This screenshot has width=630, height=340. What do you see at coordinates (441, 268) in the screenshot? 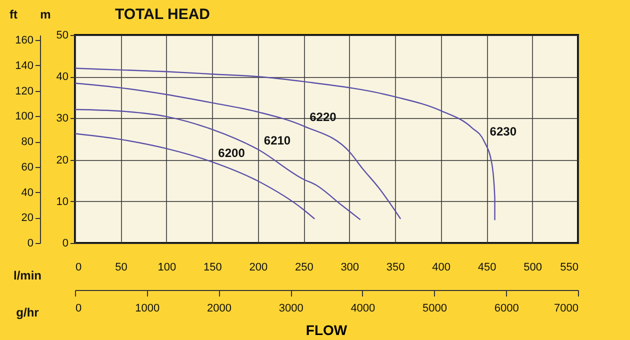
I see `x-tick-label: 400` at bounding box center [441, 268].